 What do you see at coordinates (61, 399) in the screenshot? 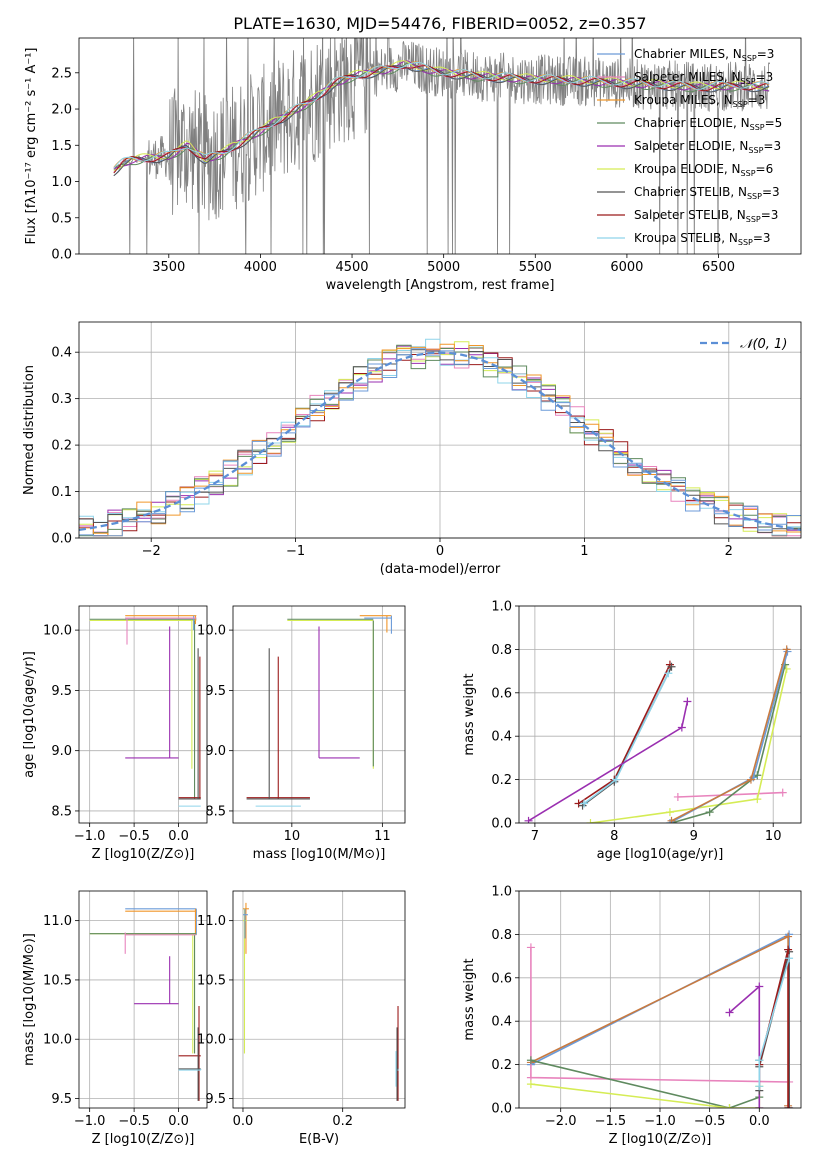
I see `y-tick-label: 0.3` at bounding box center [61, 399].